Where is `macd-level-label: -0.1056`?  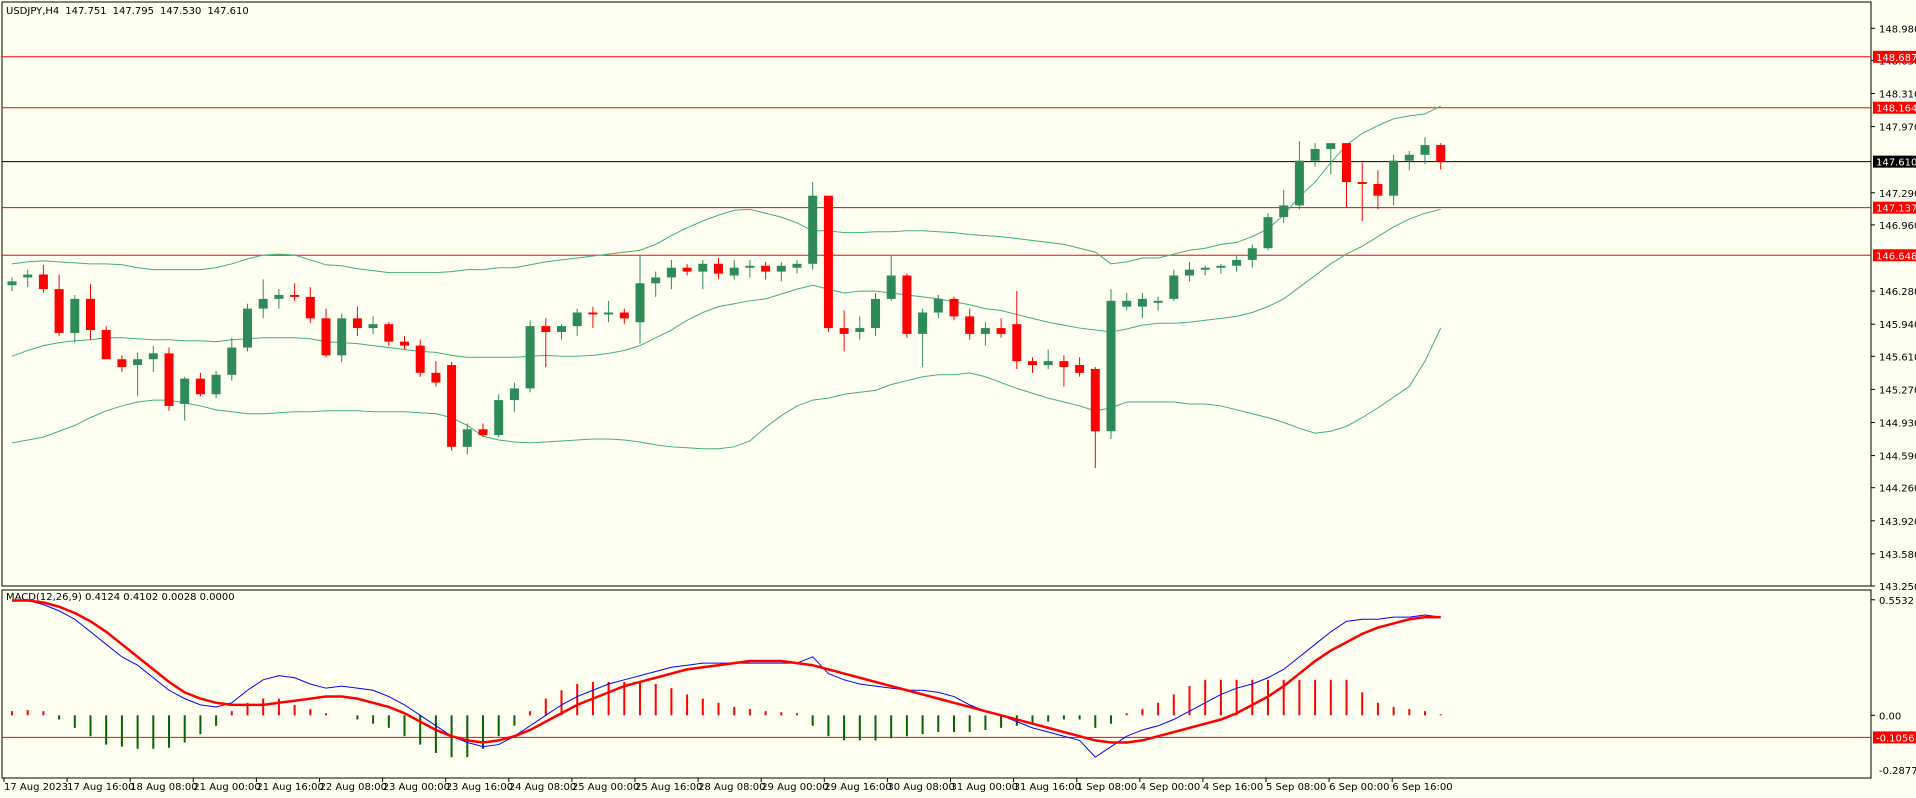 macd-level-label: -0.1056 is located at coordinates (1895, 738).